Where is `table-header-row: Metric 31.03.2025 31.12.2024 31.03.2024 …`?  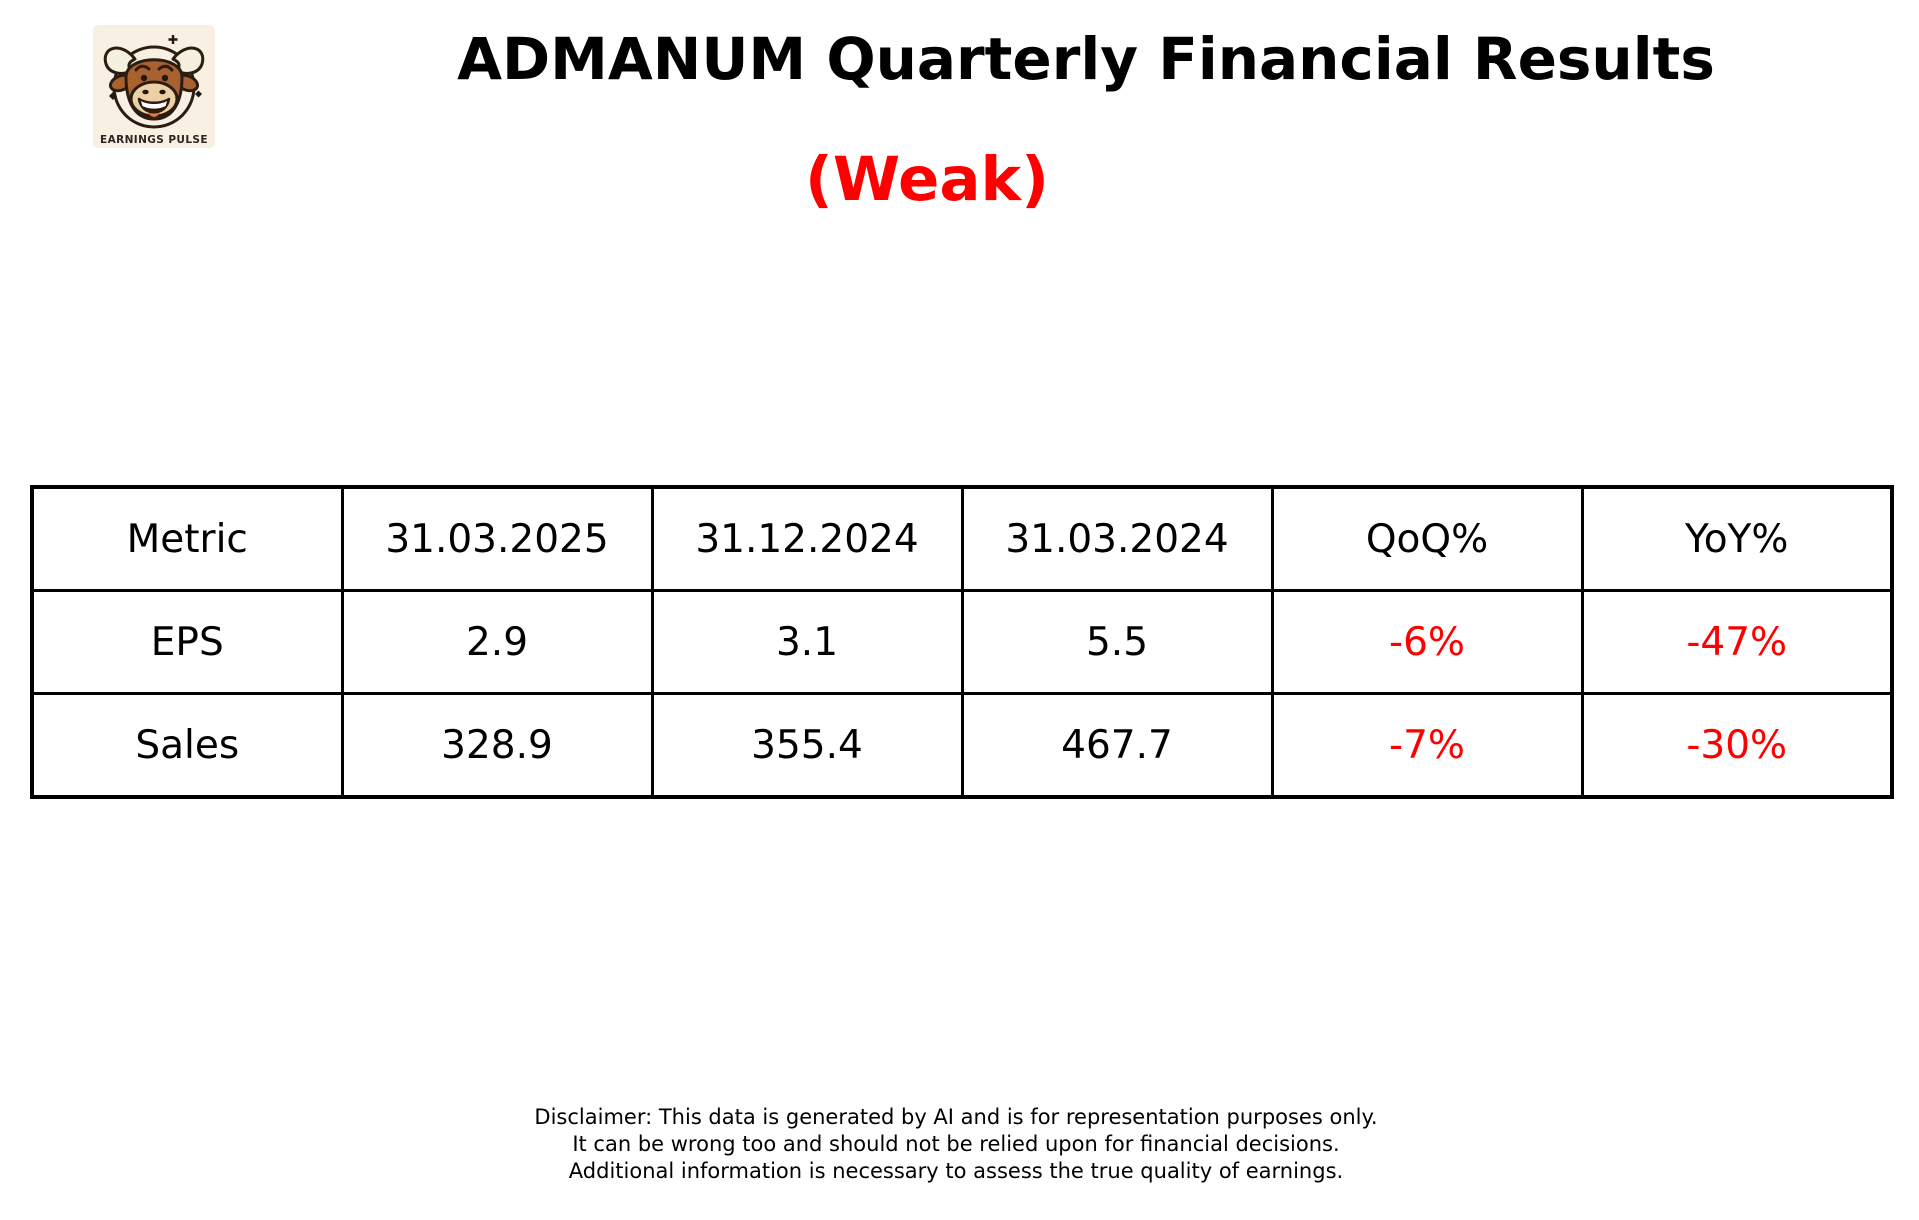
table-header-row: Metric 31.03.2025 31.12.2024 31.03.2024 … is located at coordinates (962, 538).